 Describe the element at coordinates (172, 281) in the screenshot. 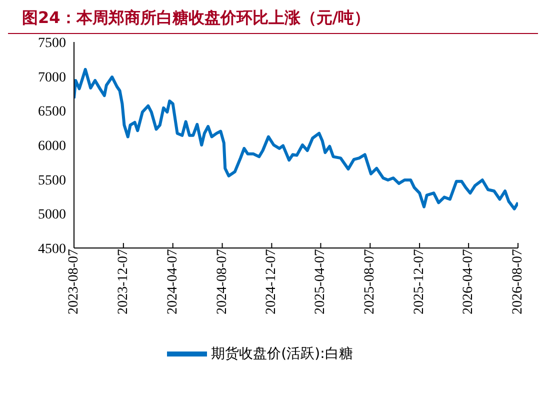

I see `x-tick-label: 2024-04-07` at that location.